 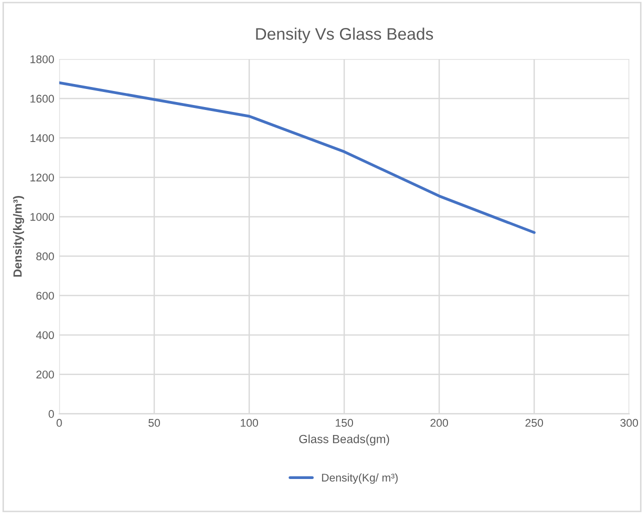 I want to click on x-tick-label: 250, so click(x=534, y=422).